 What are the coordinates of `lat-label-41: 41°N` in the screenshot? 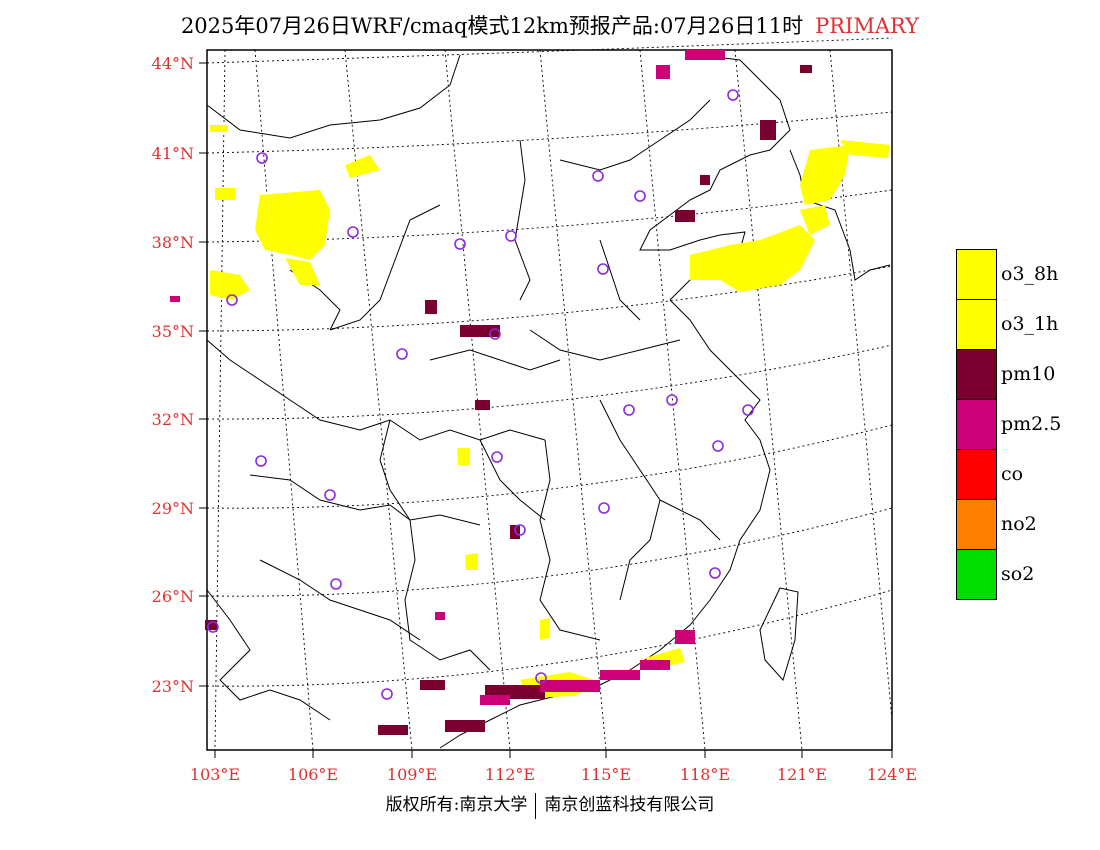 It's located at (172, 153).